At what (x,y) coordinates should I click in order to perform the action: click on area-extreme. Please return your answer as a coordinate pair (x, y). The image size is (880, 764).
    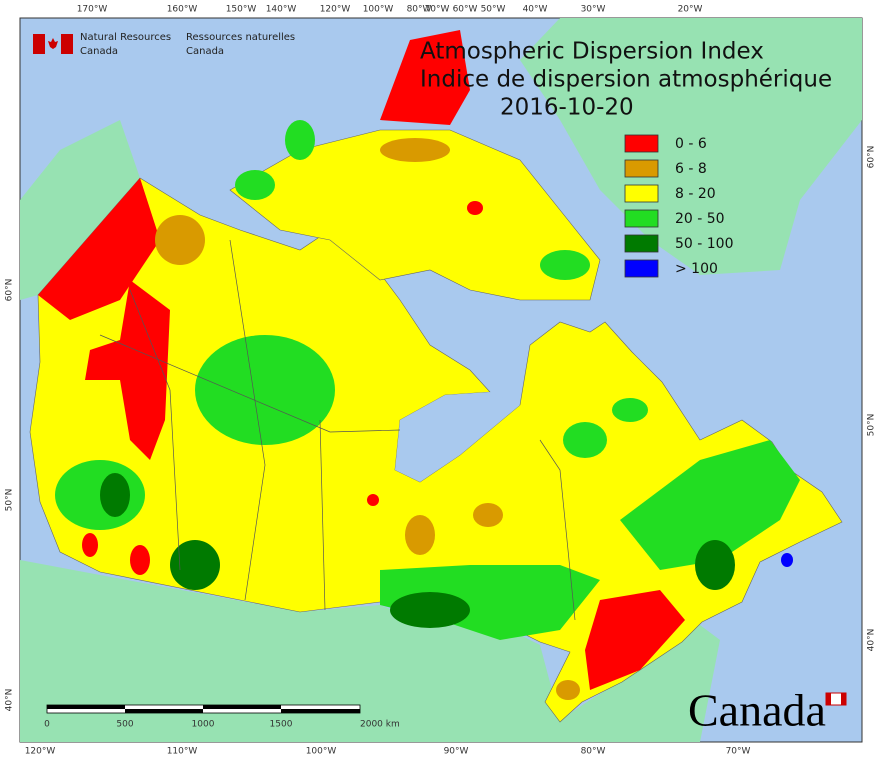
    Looking at the image, I should click on (787, 560).